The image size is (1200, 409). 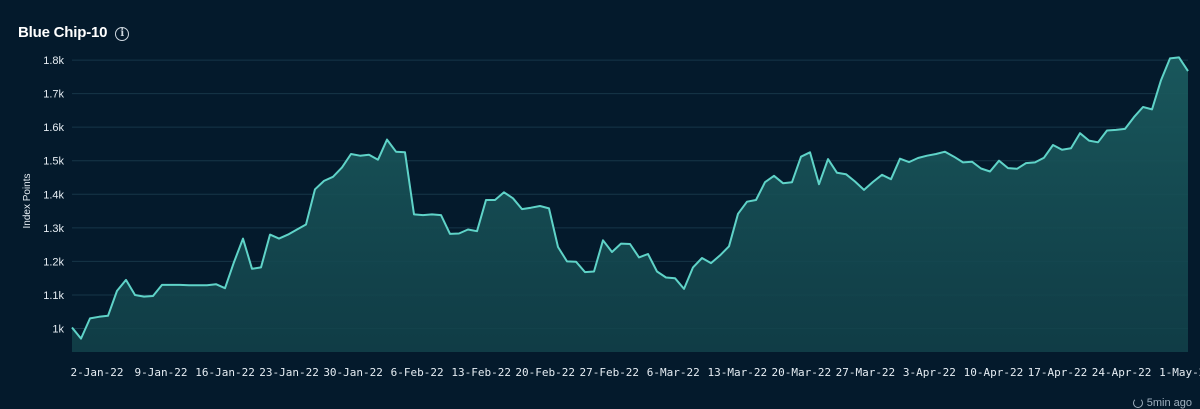 I want to click on last-updated: 5min ago, so click(x=1162, y=403).